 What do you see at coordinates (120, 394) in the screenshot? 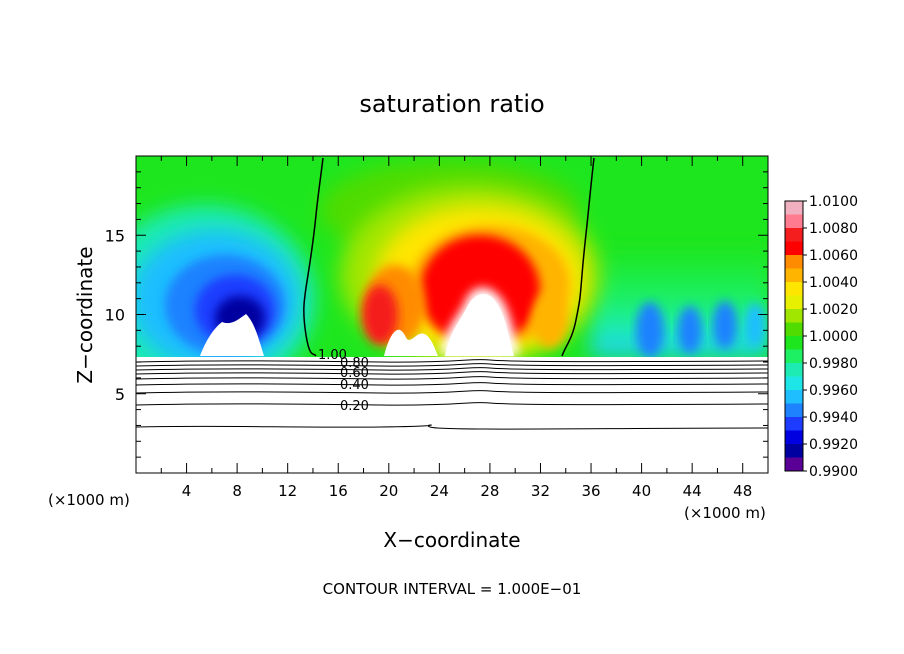
I see `y-tick-label: 5` at bounding box center [120, 394].